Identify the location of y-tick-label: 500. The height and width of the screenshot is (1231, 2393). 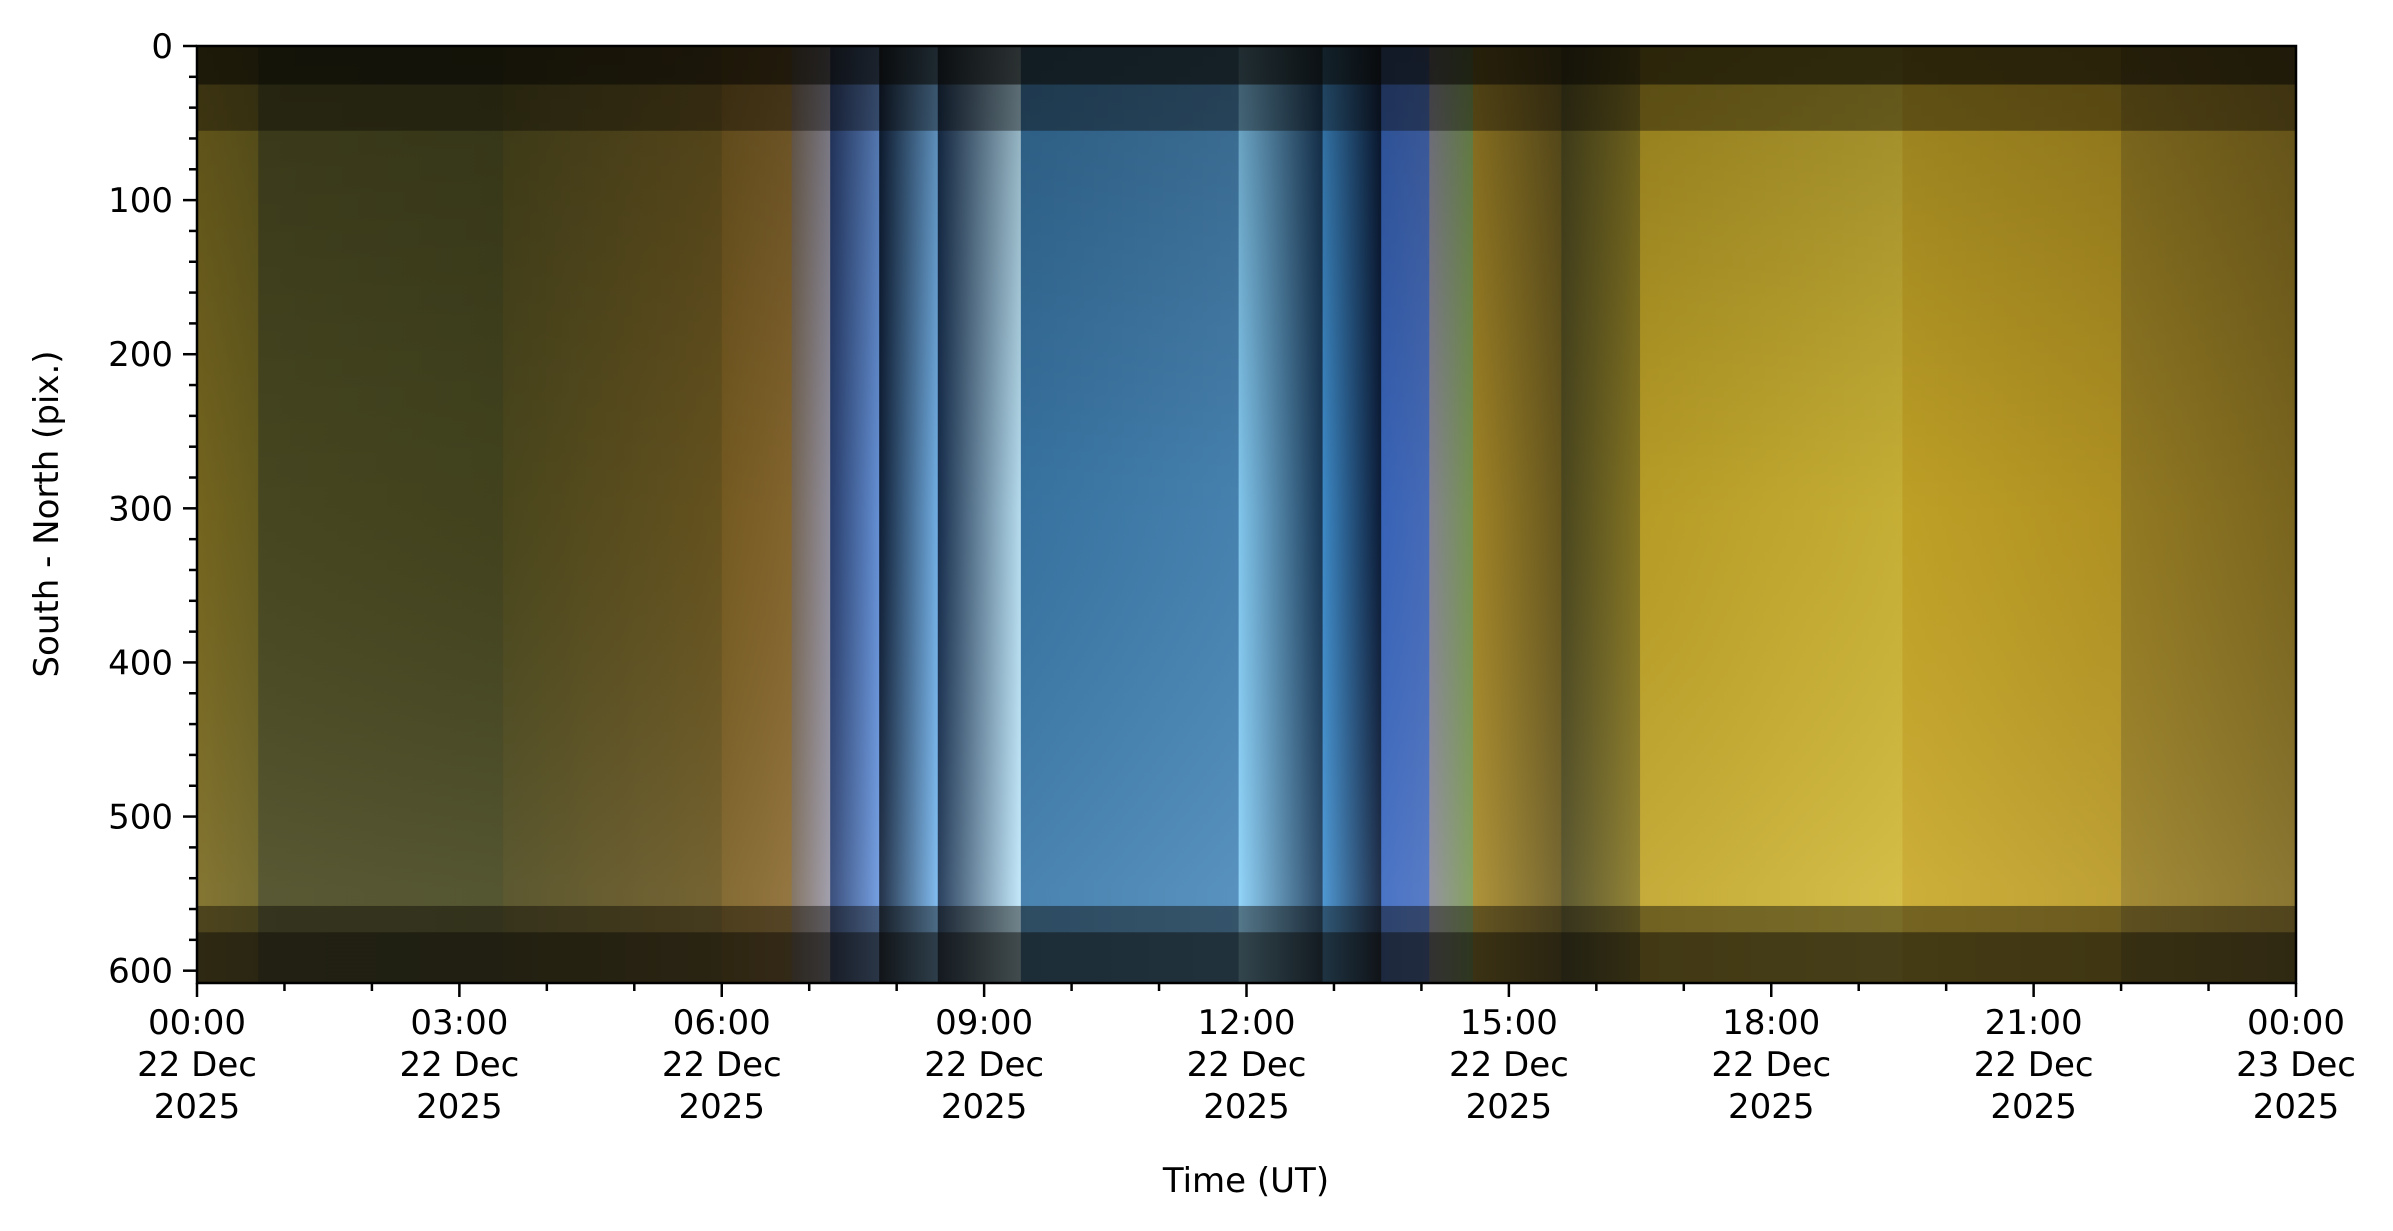
(140, 818).